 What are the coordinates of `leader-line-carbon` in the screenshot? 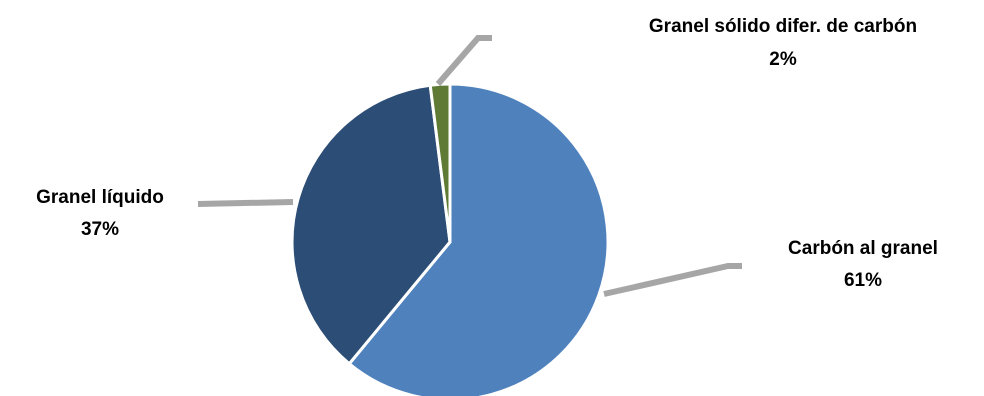 It's located at (672, 280).